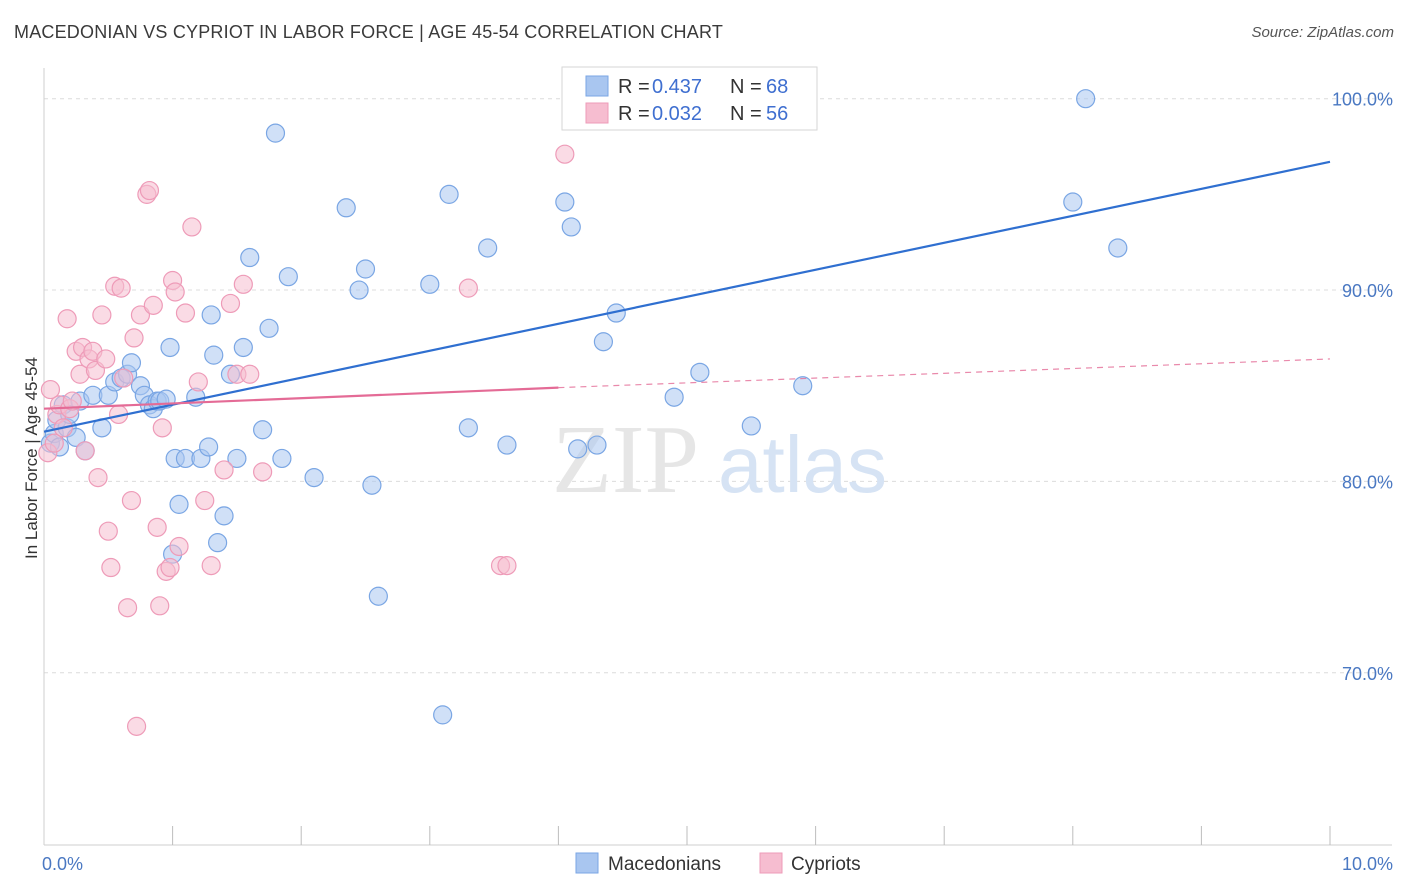 This screenshot has height=892, width=1406. I want to click on series-legend: Macedonians Cypriots, so click(718, 863).